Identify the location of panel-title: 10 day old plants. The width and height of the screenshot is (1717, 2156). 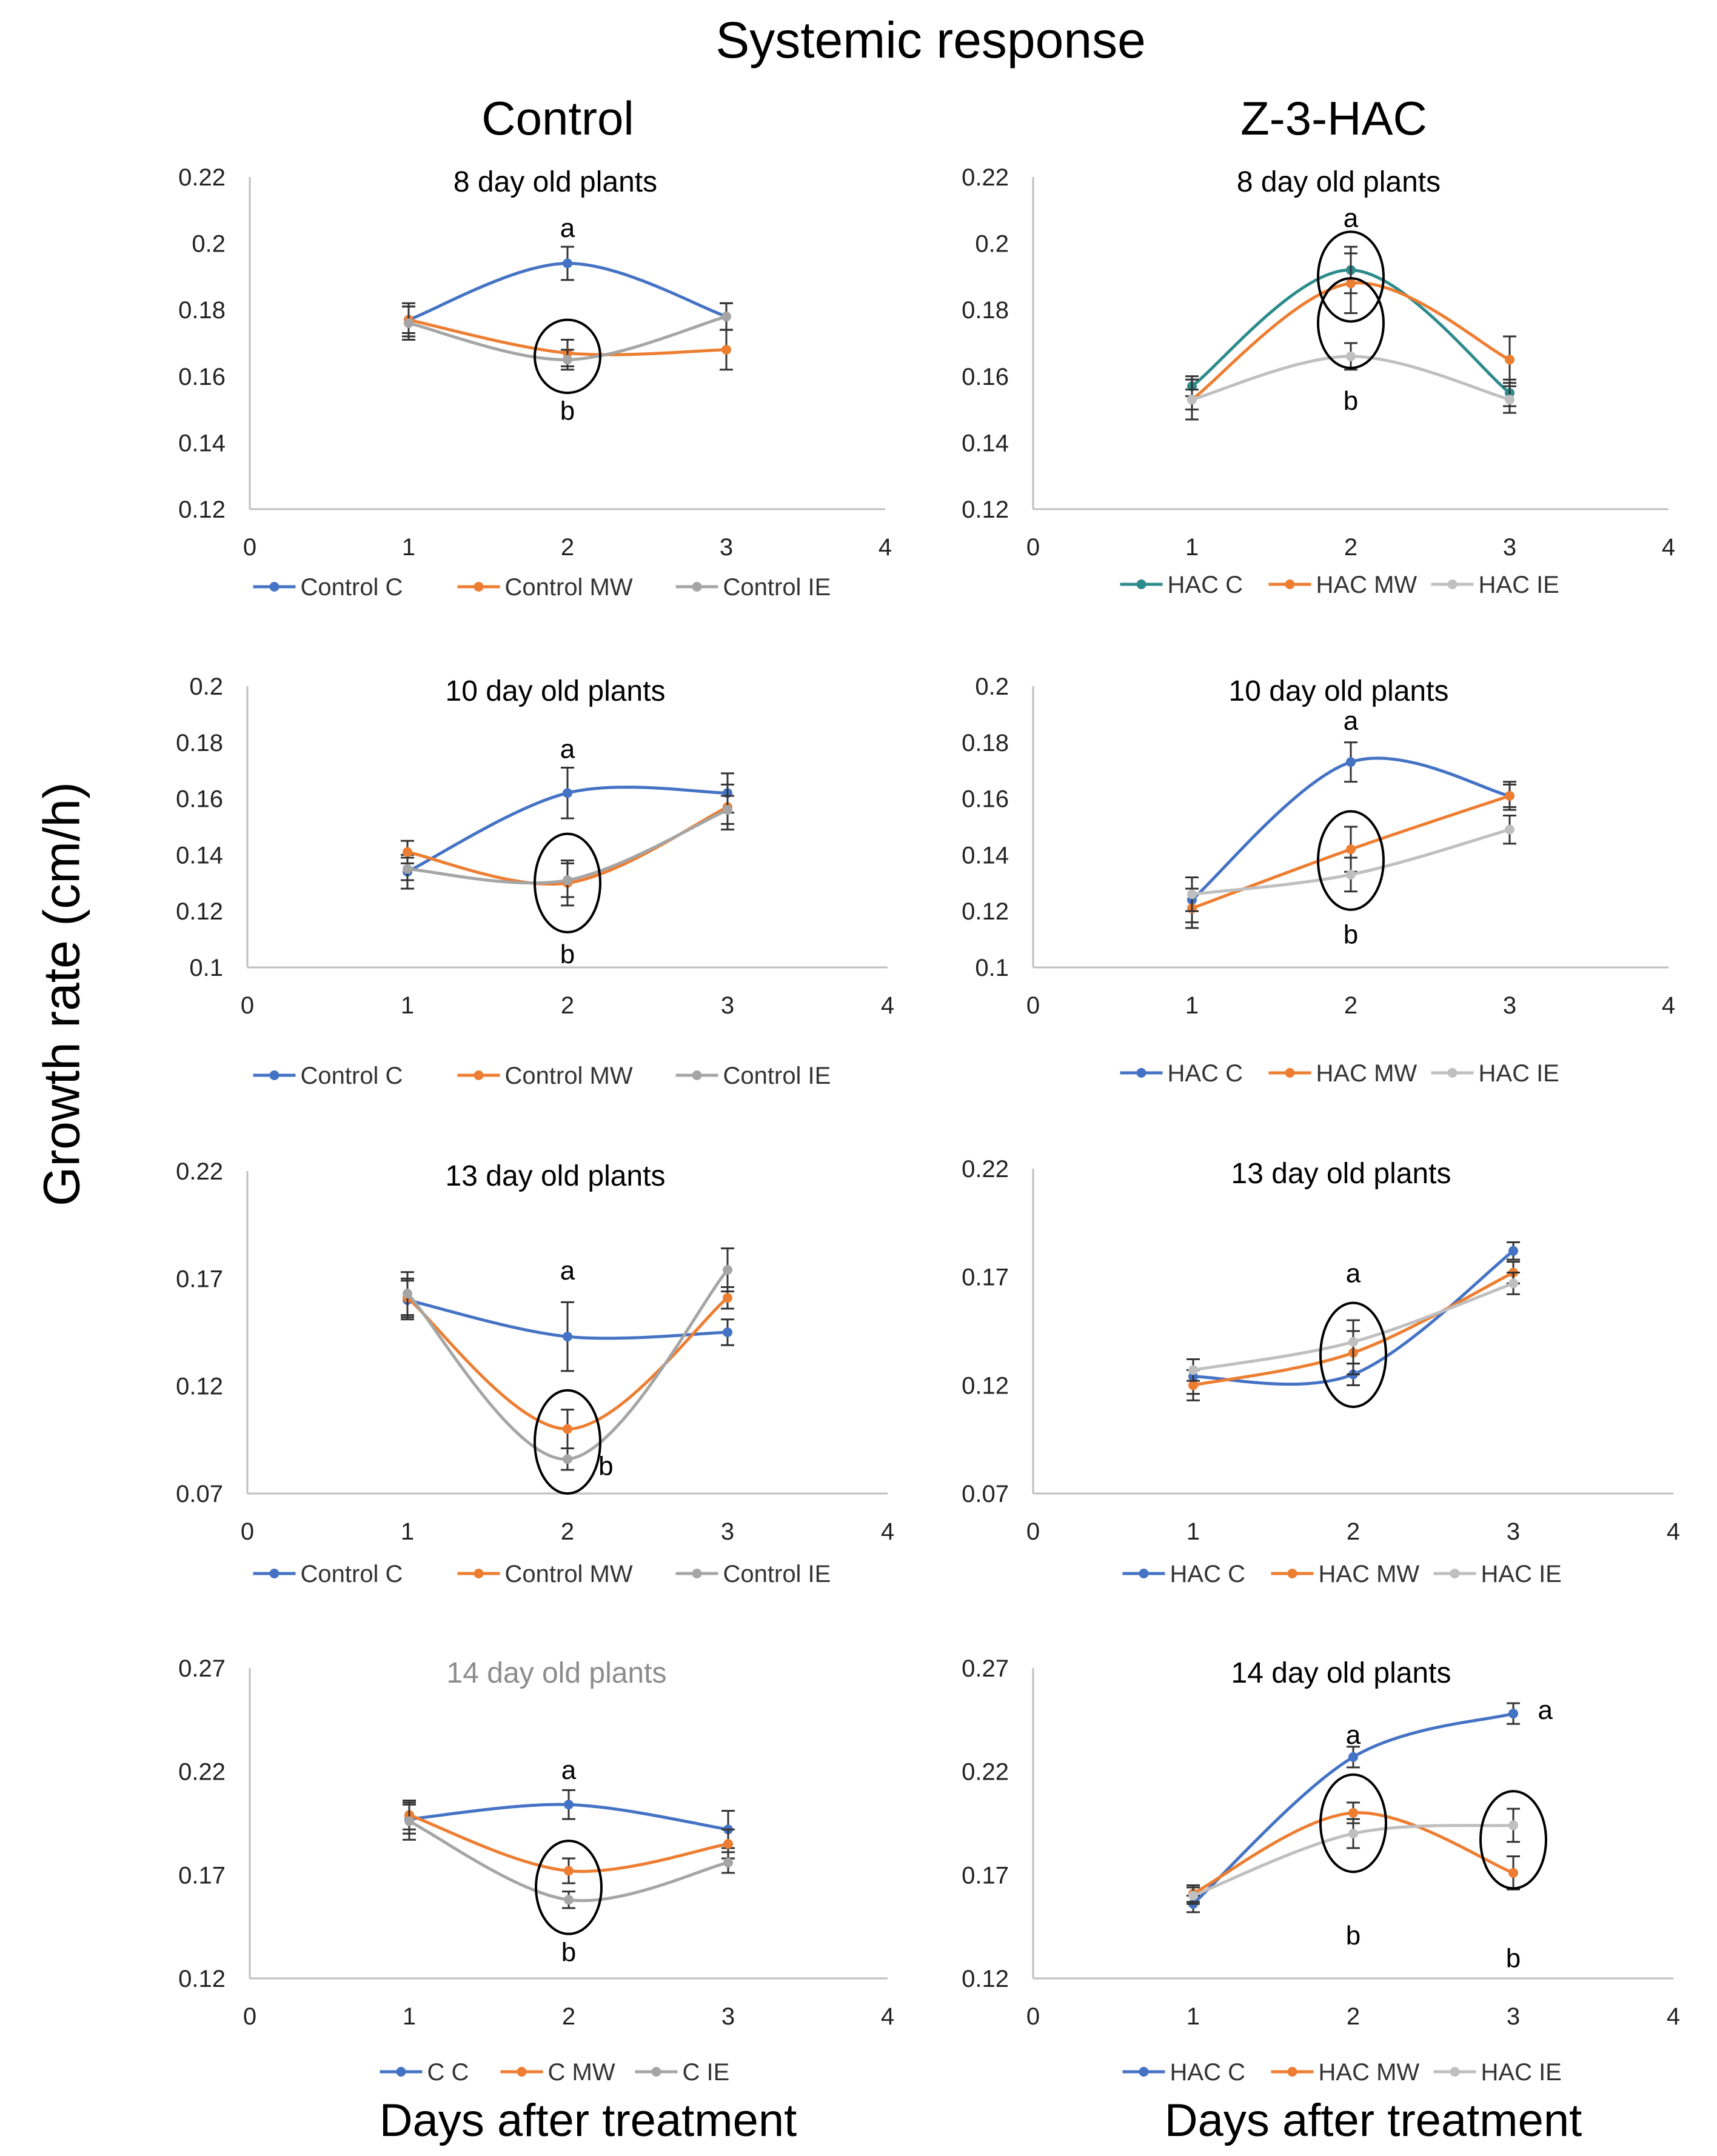
(1339, 691).